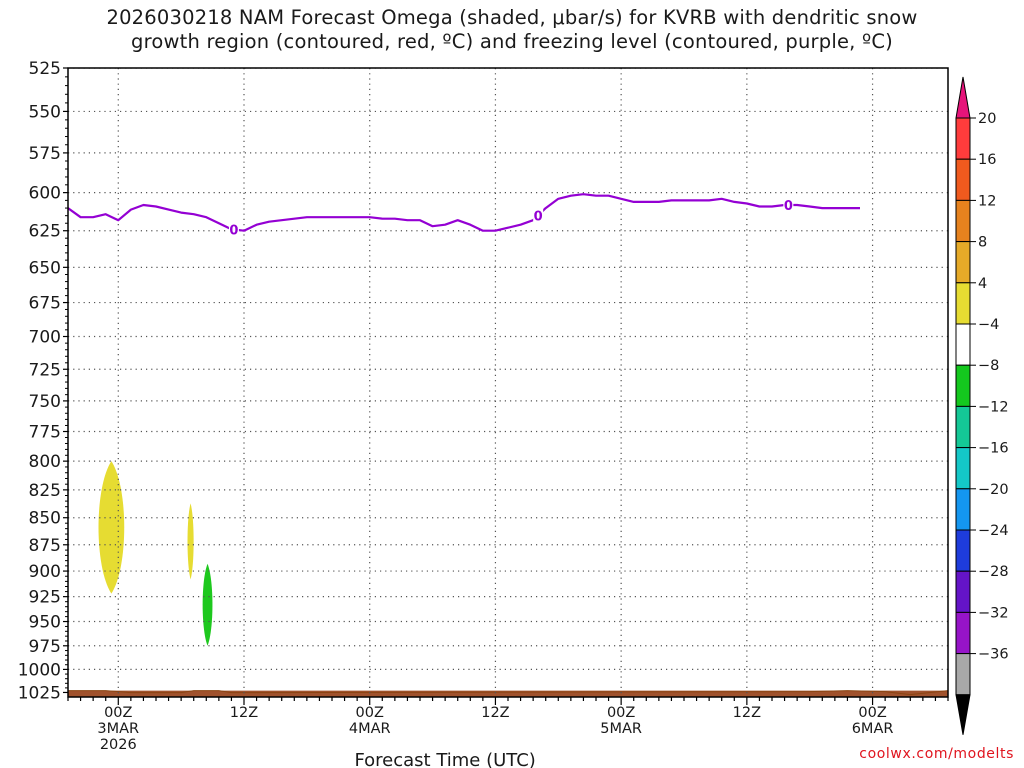  What do you see at coordinates (495, 713) in the screenshot?
I see `x-tick-label-30-0: 12Z` at bounding box center [495, 713].